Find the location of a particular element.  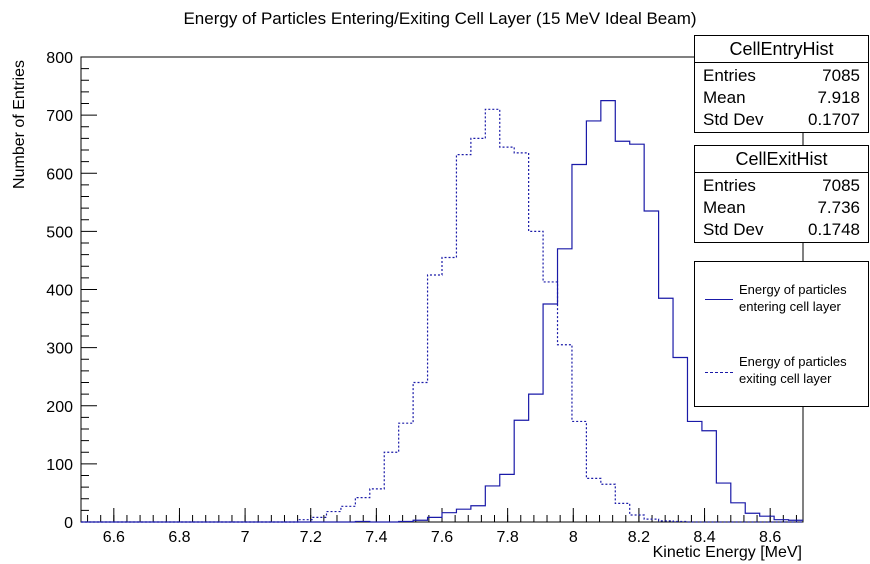

x-tick-label: 6.6 is located at coordinates (114, 537).